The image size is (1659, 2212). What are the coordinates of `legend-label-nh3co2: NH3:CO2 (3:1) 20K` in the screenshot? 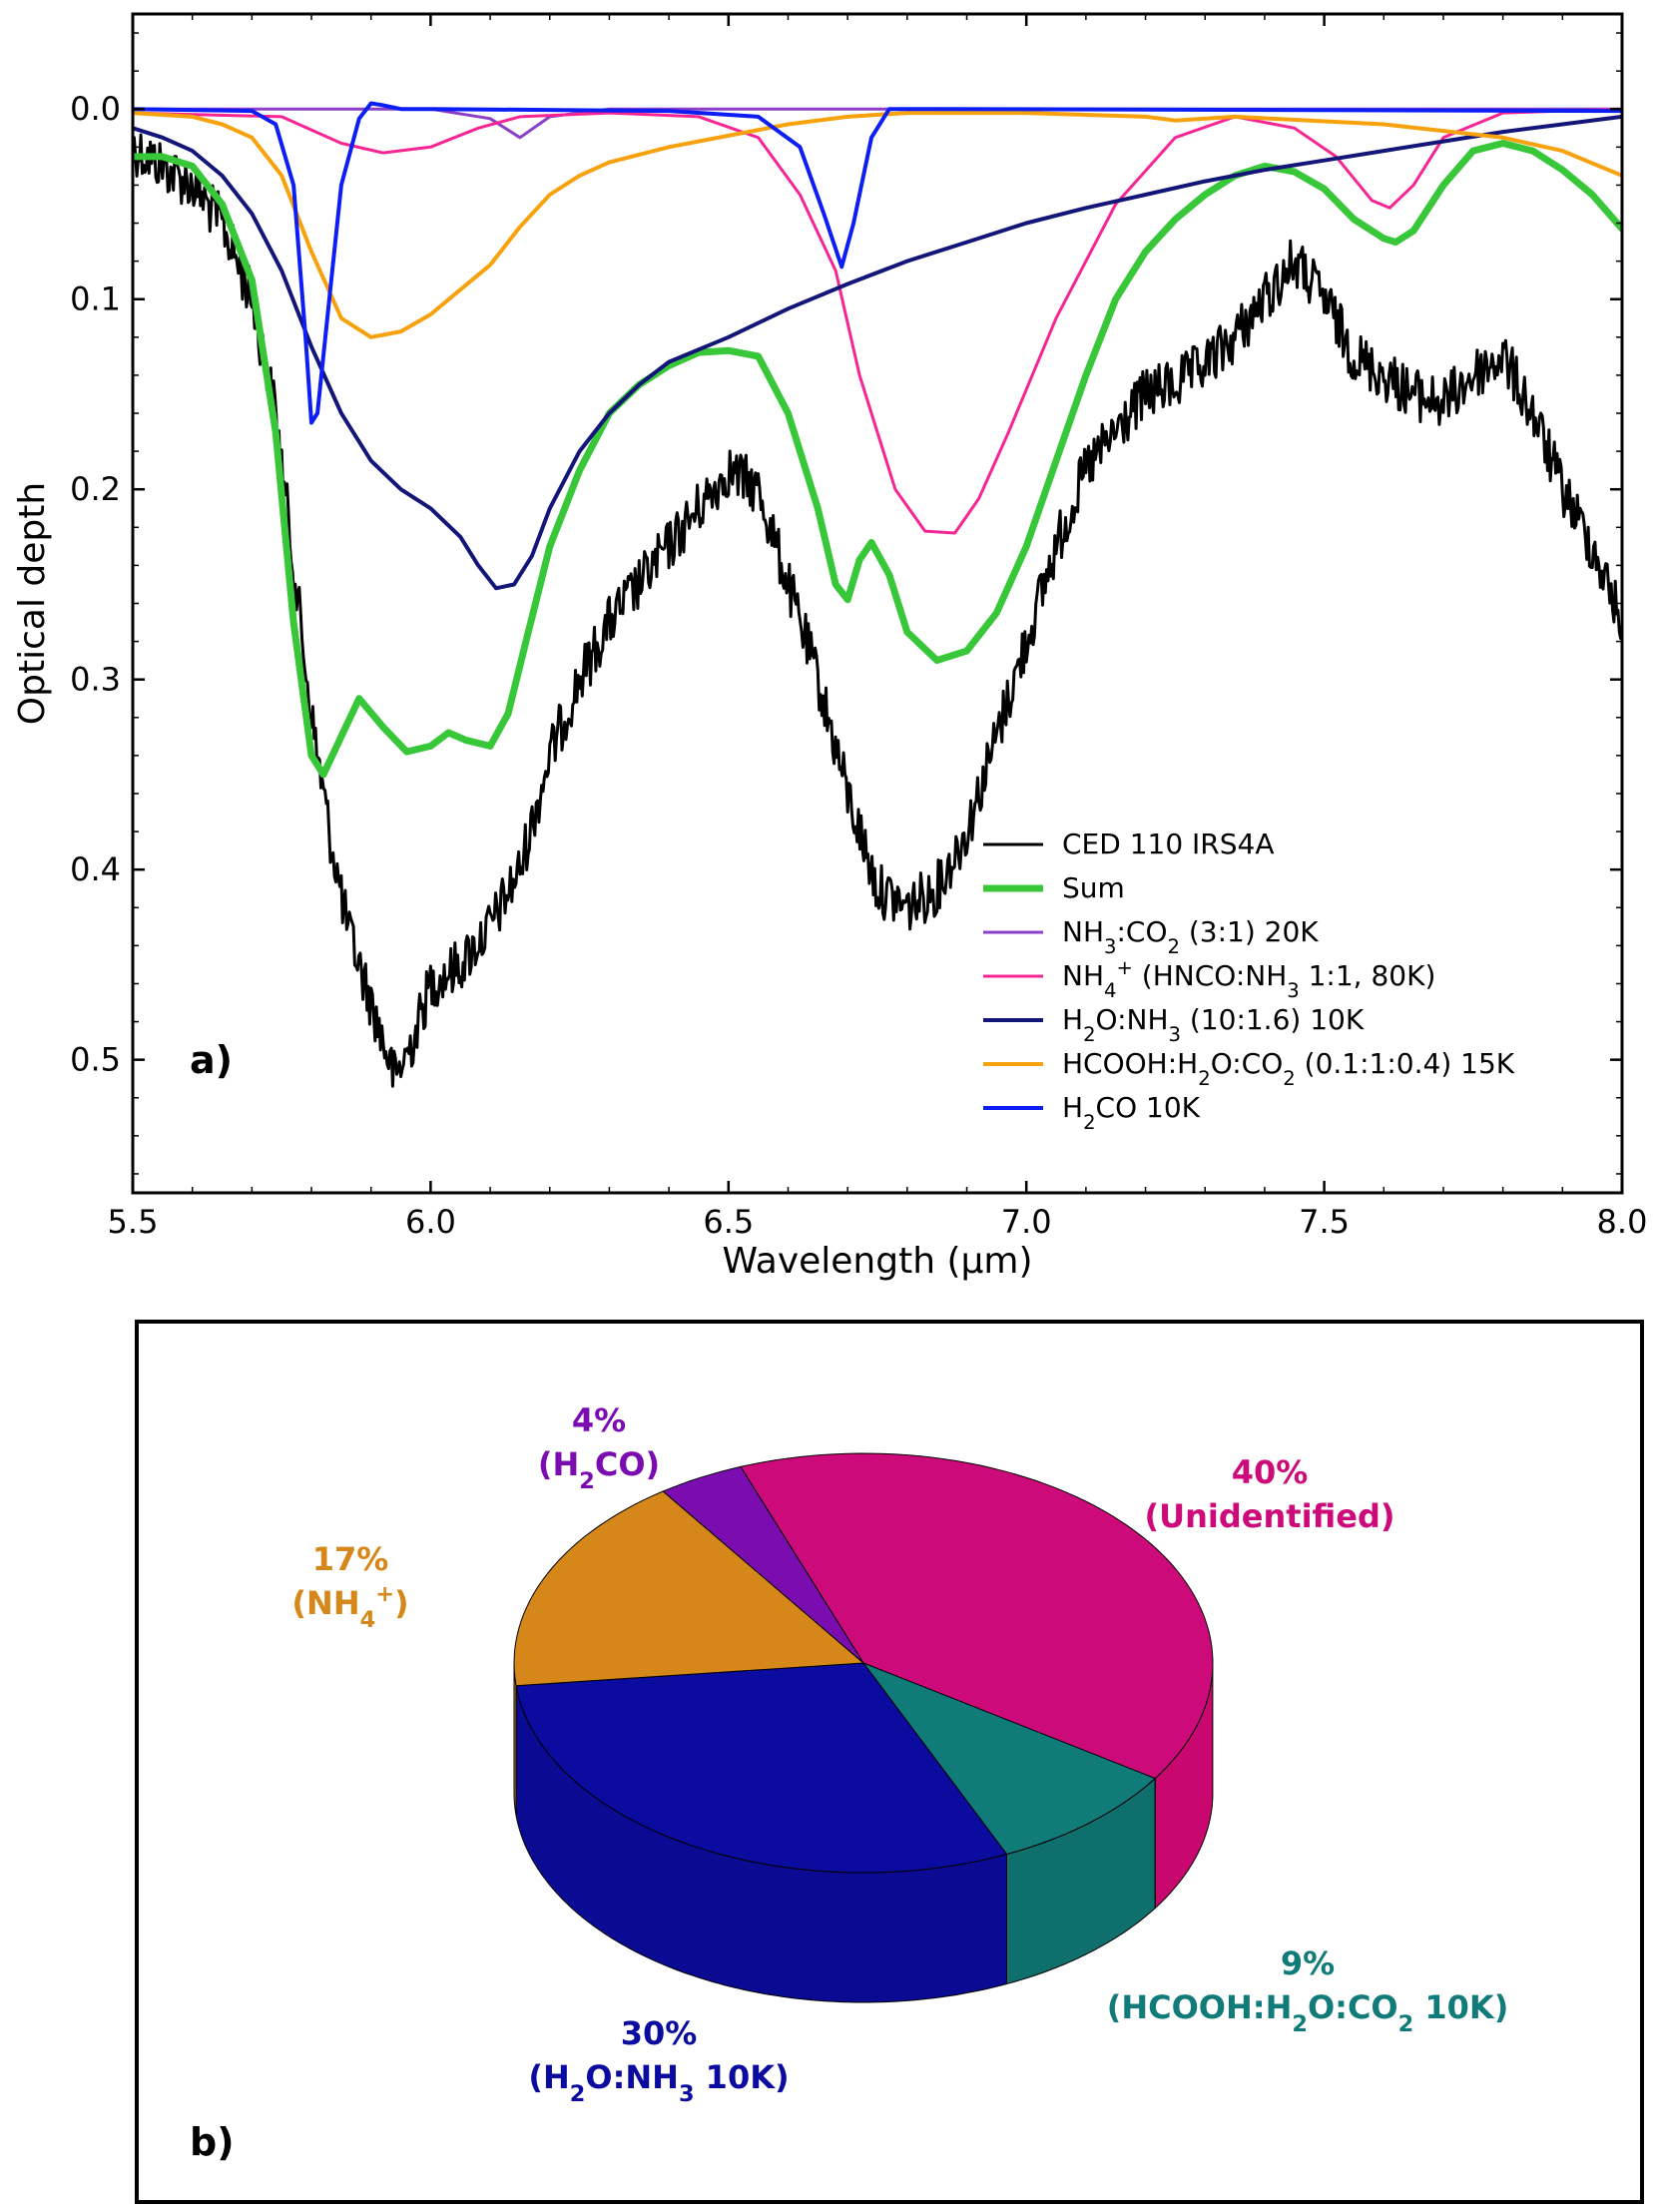 It's located at (1190, 936).